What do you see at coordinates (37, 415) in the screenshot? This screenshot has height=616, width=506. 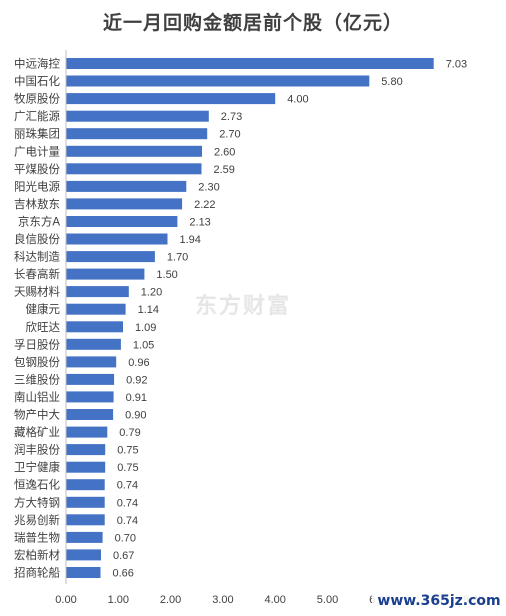 I see `category-label: 物产中大` at bounding box center [37, 415].